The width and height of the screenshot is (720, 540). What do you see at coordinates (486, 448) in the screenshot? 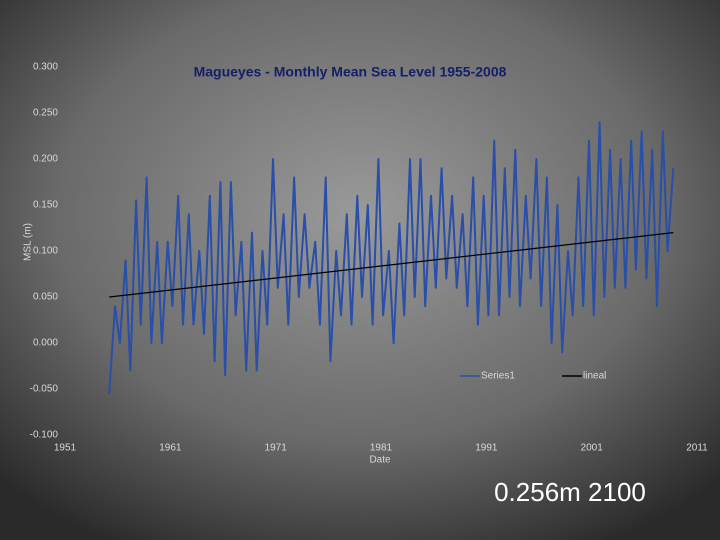
I see `x-tick-label: 1991` at bounding box center [486, 448].